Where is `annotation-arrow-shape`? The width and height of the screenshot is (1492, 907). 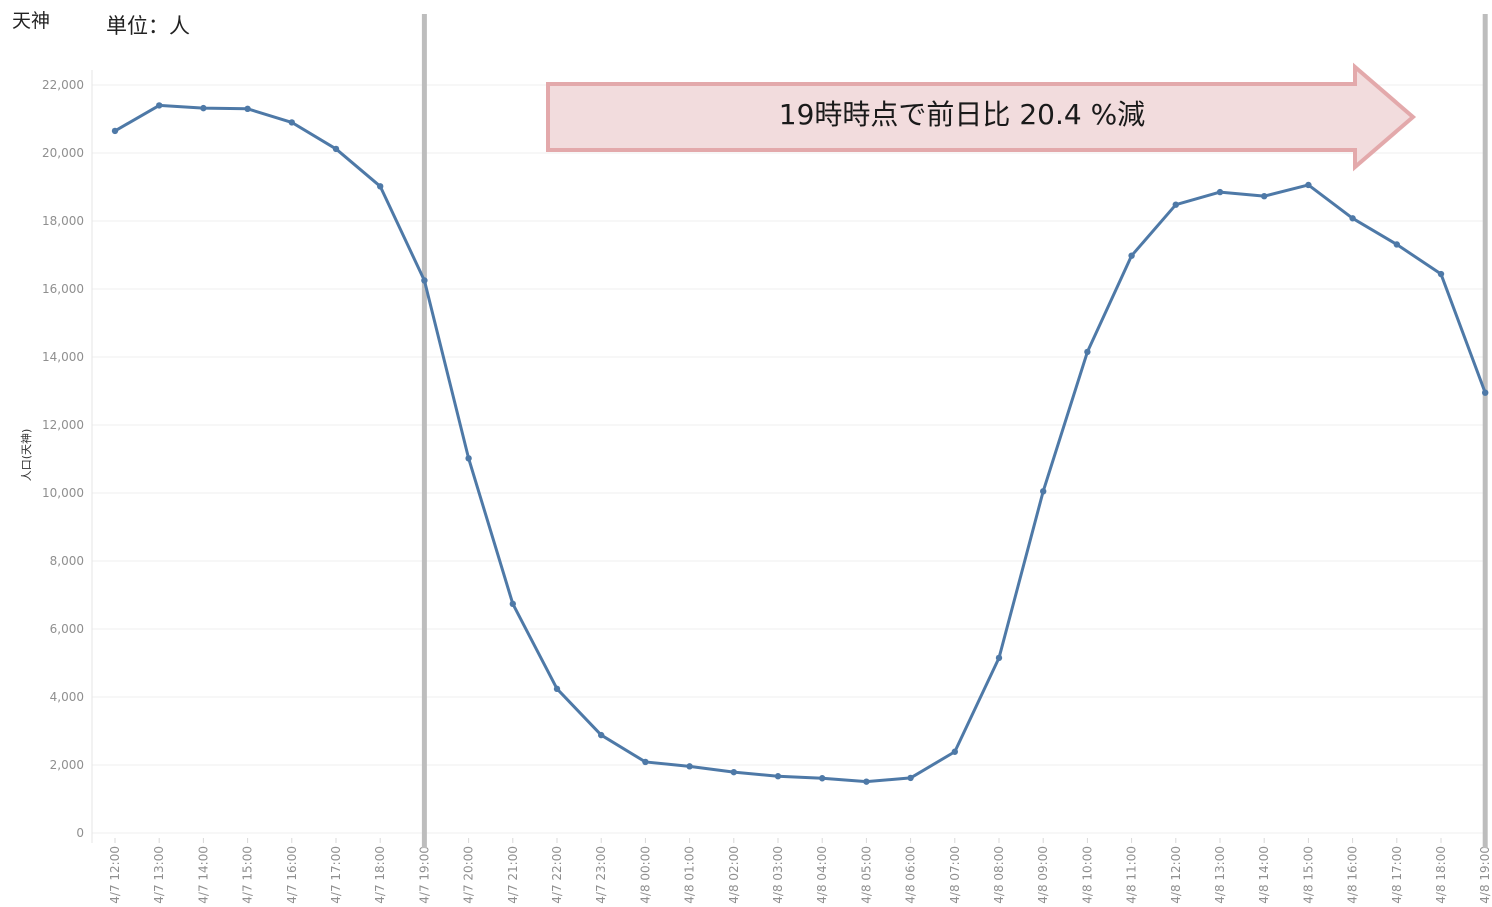 annotation-arrow-shape is located at coordinates (981, 117).